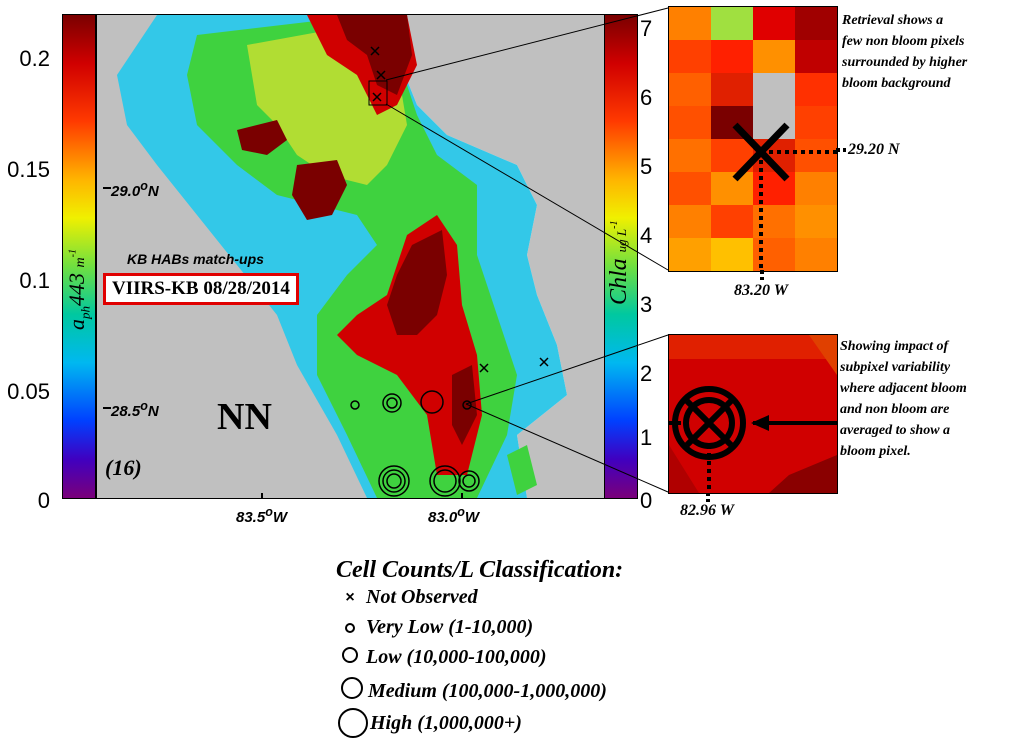  What do you see at coordinates (522, 470) in the screenshot?
I see `water-green-east` at bounding box center [522, 470].